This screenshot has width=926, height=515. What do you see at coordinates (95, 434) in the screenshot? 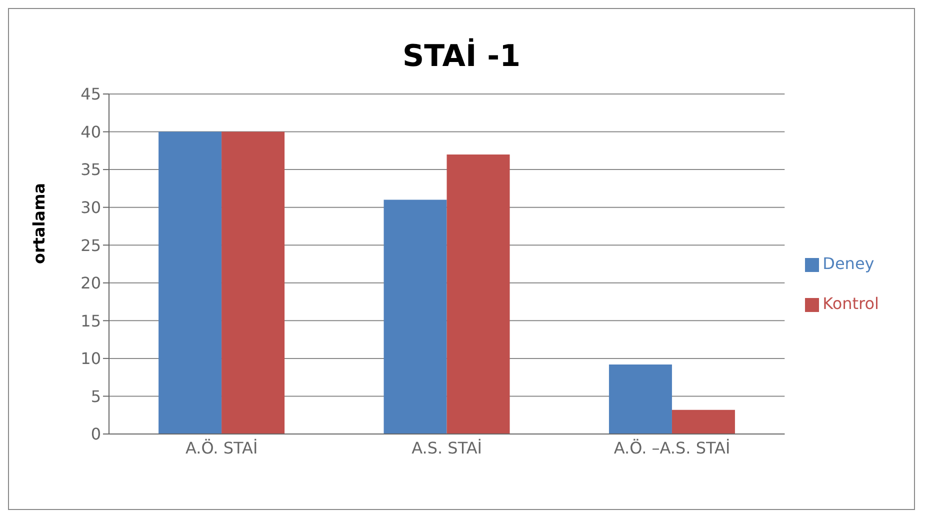
I see `y-tick-label: 0` at bounding box center [95, 434].